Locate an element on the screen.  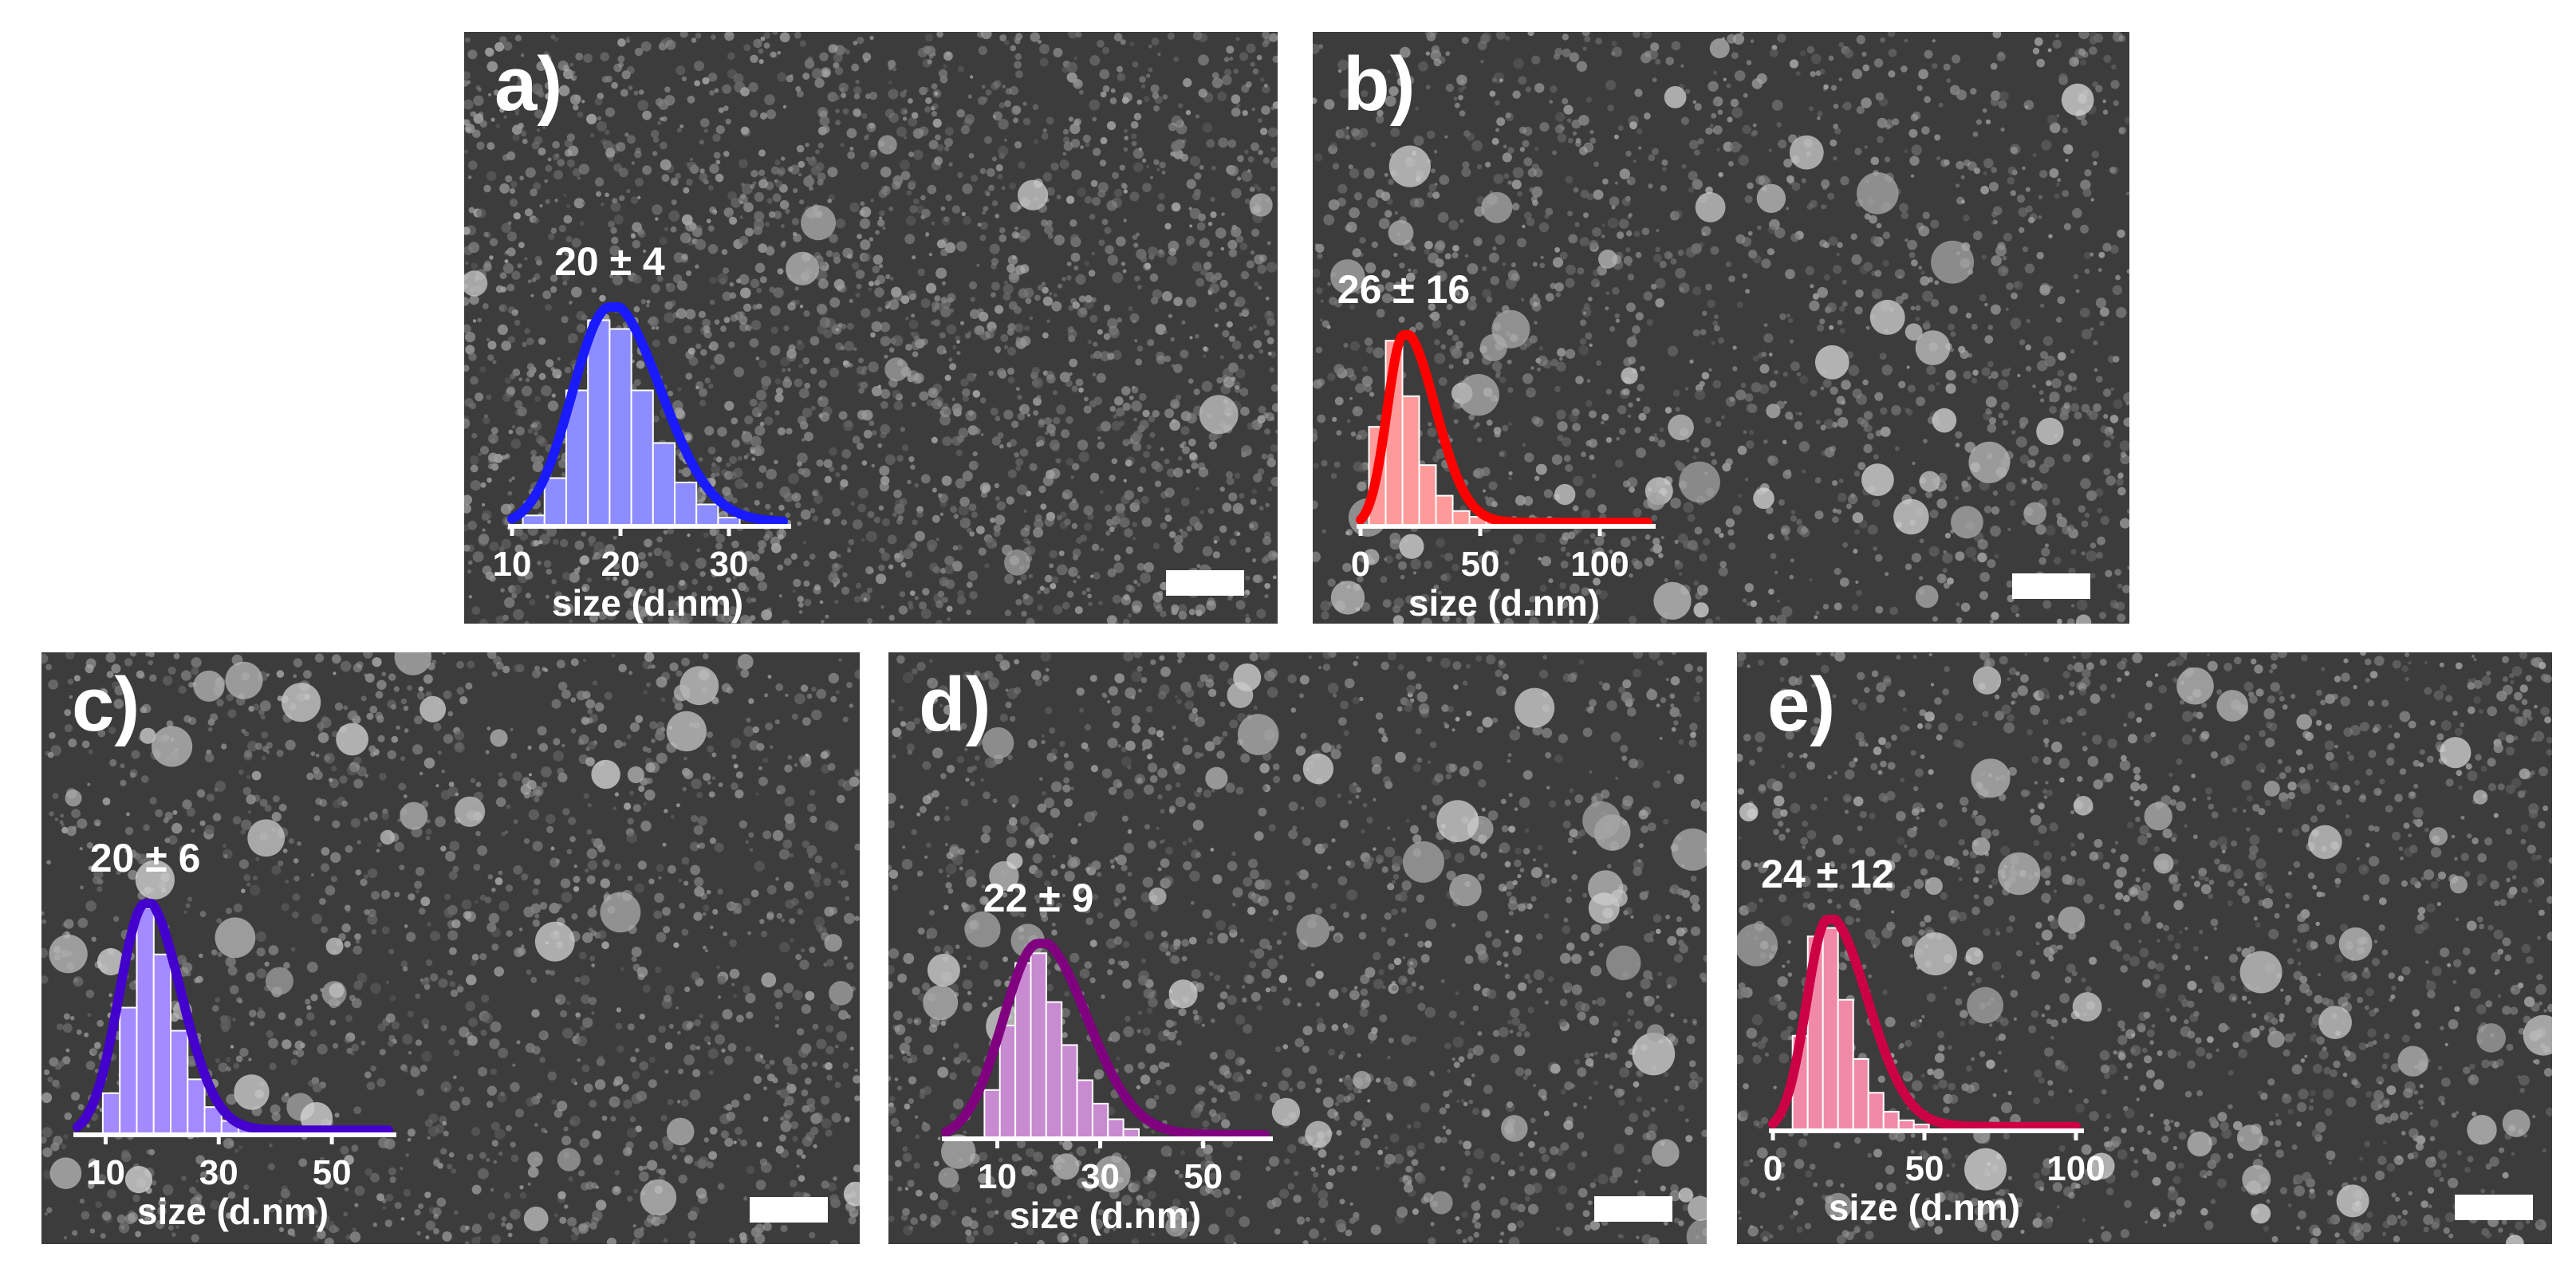
panel-label: a) is located at coordinates (528, 84).